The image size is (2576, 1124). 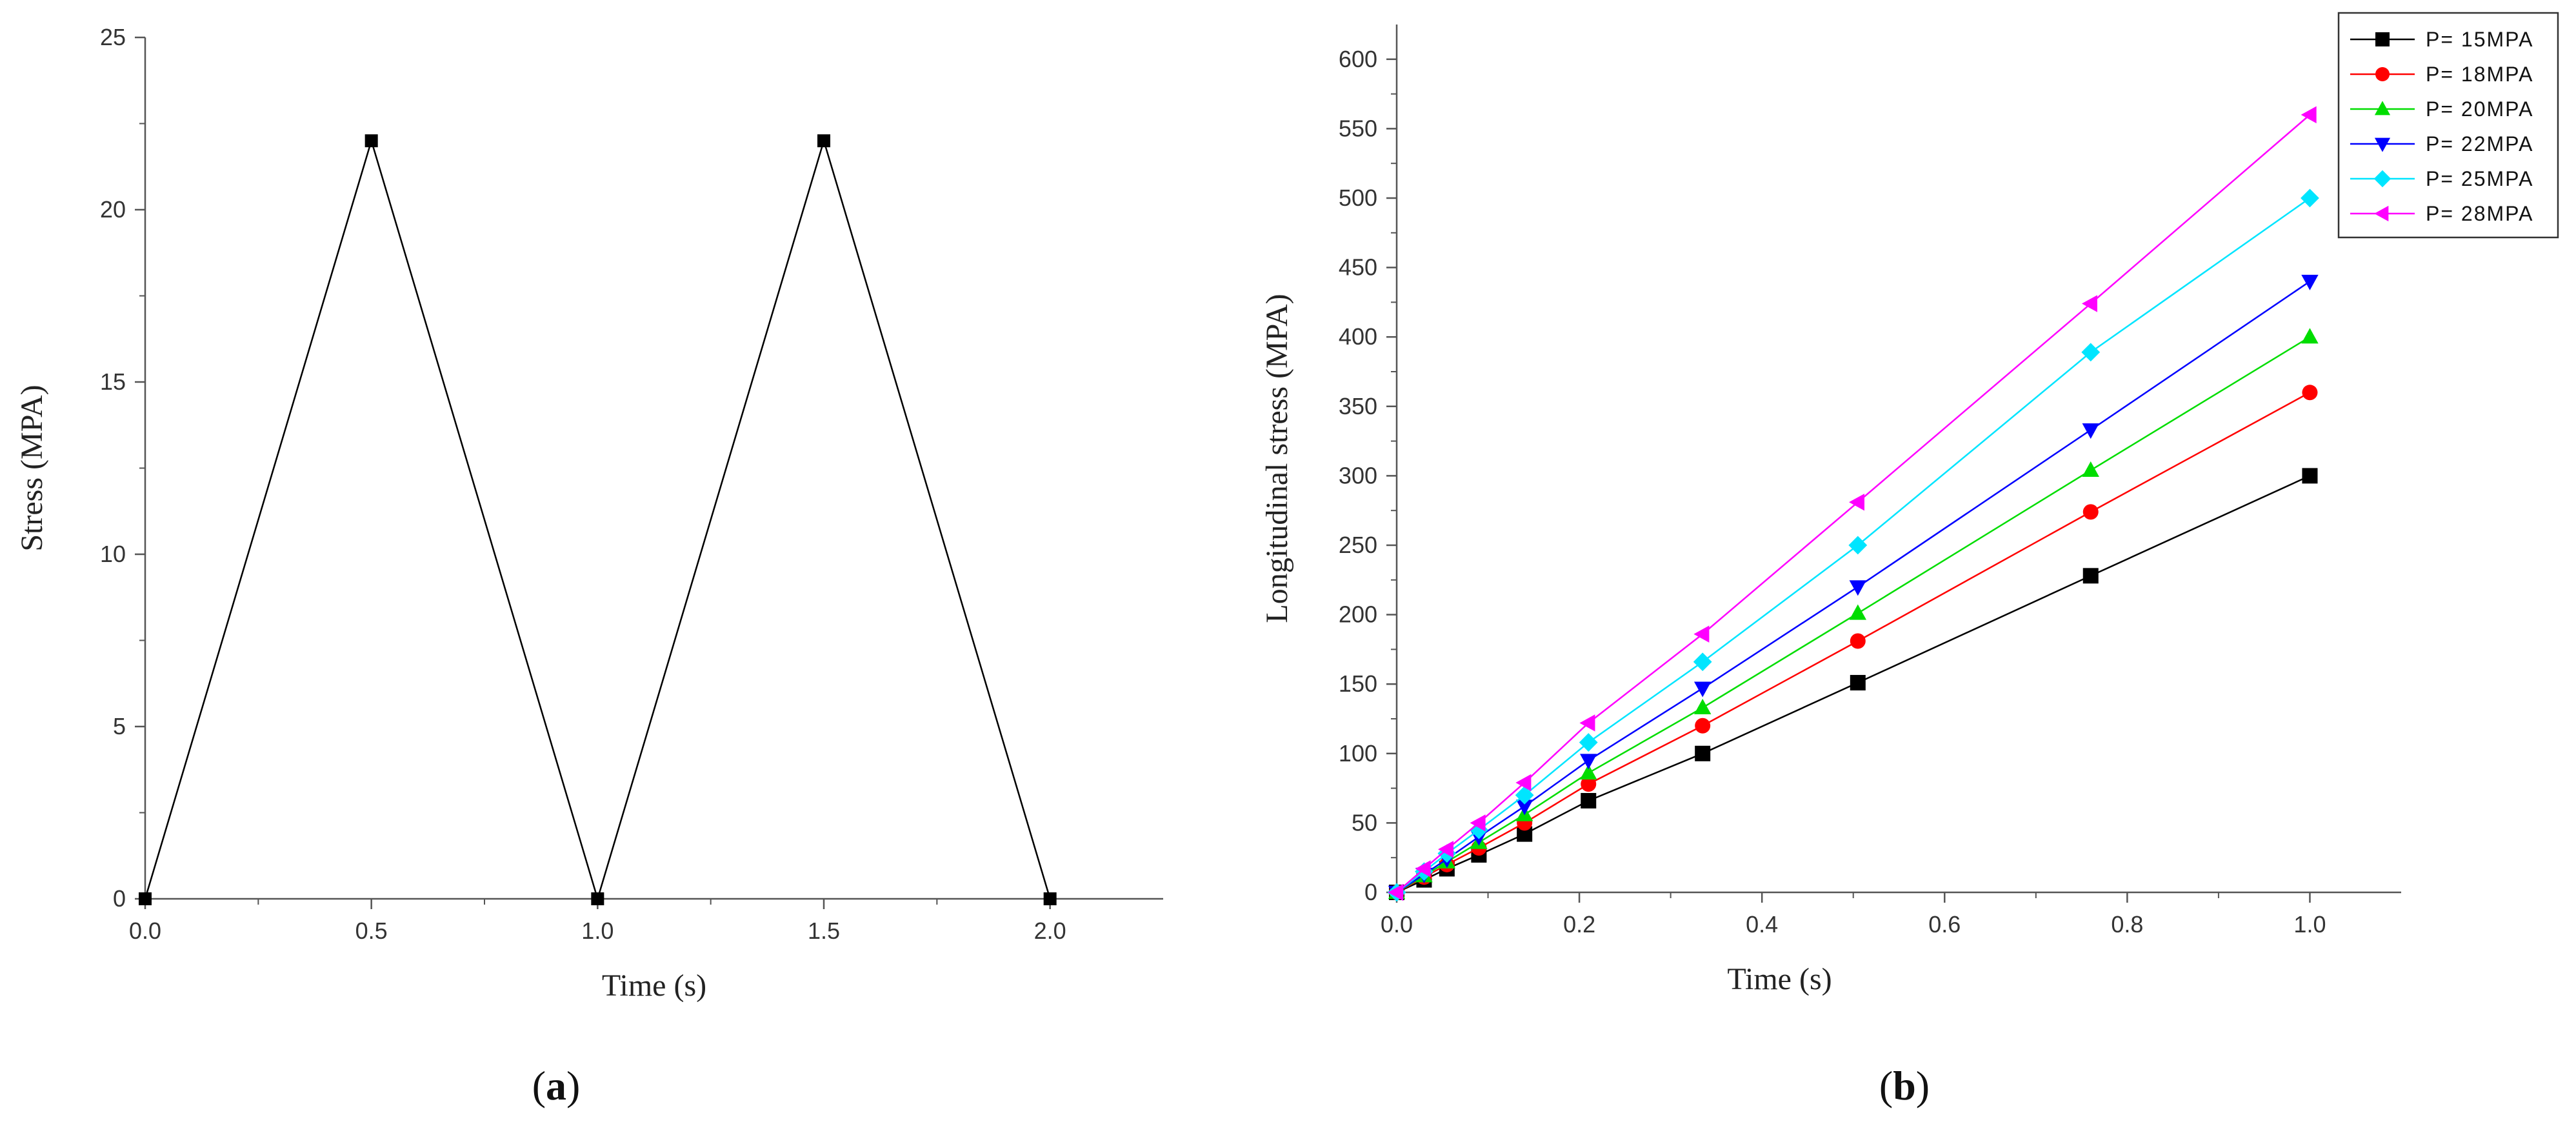 I want to click on chart-a-x-tick-label: 1.0, so click(x=597, y=931).